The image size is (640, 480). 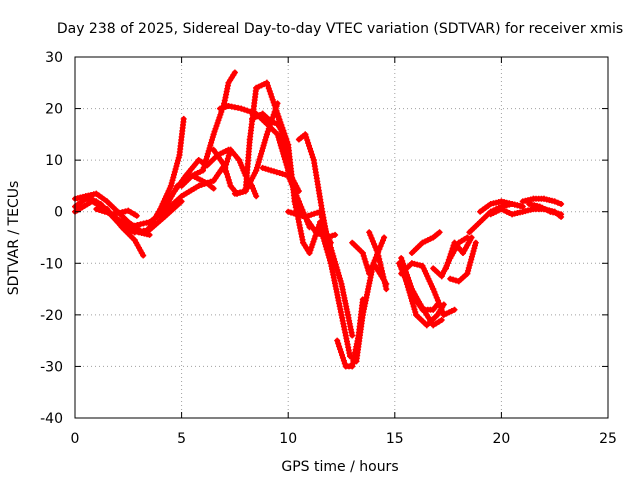 I want to click on y-tick-label: -30, so click(x=51, y=367).